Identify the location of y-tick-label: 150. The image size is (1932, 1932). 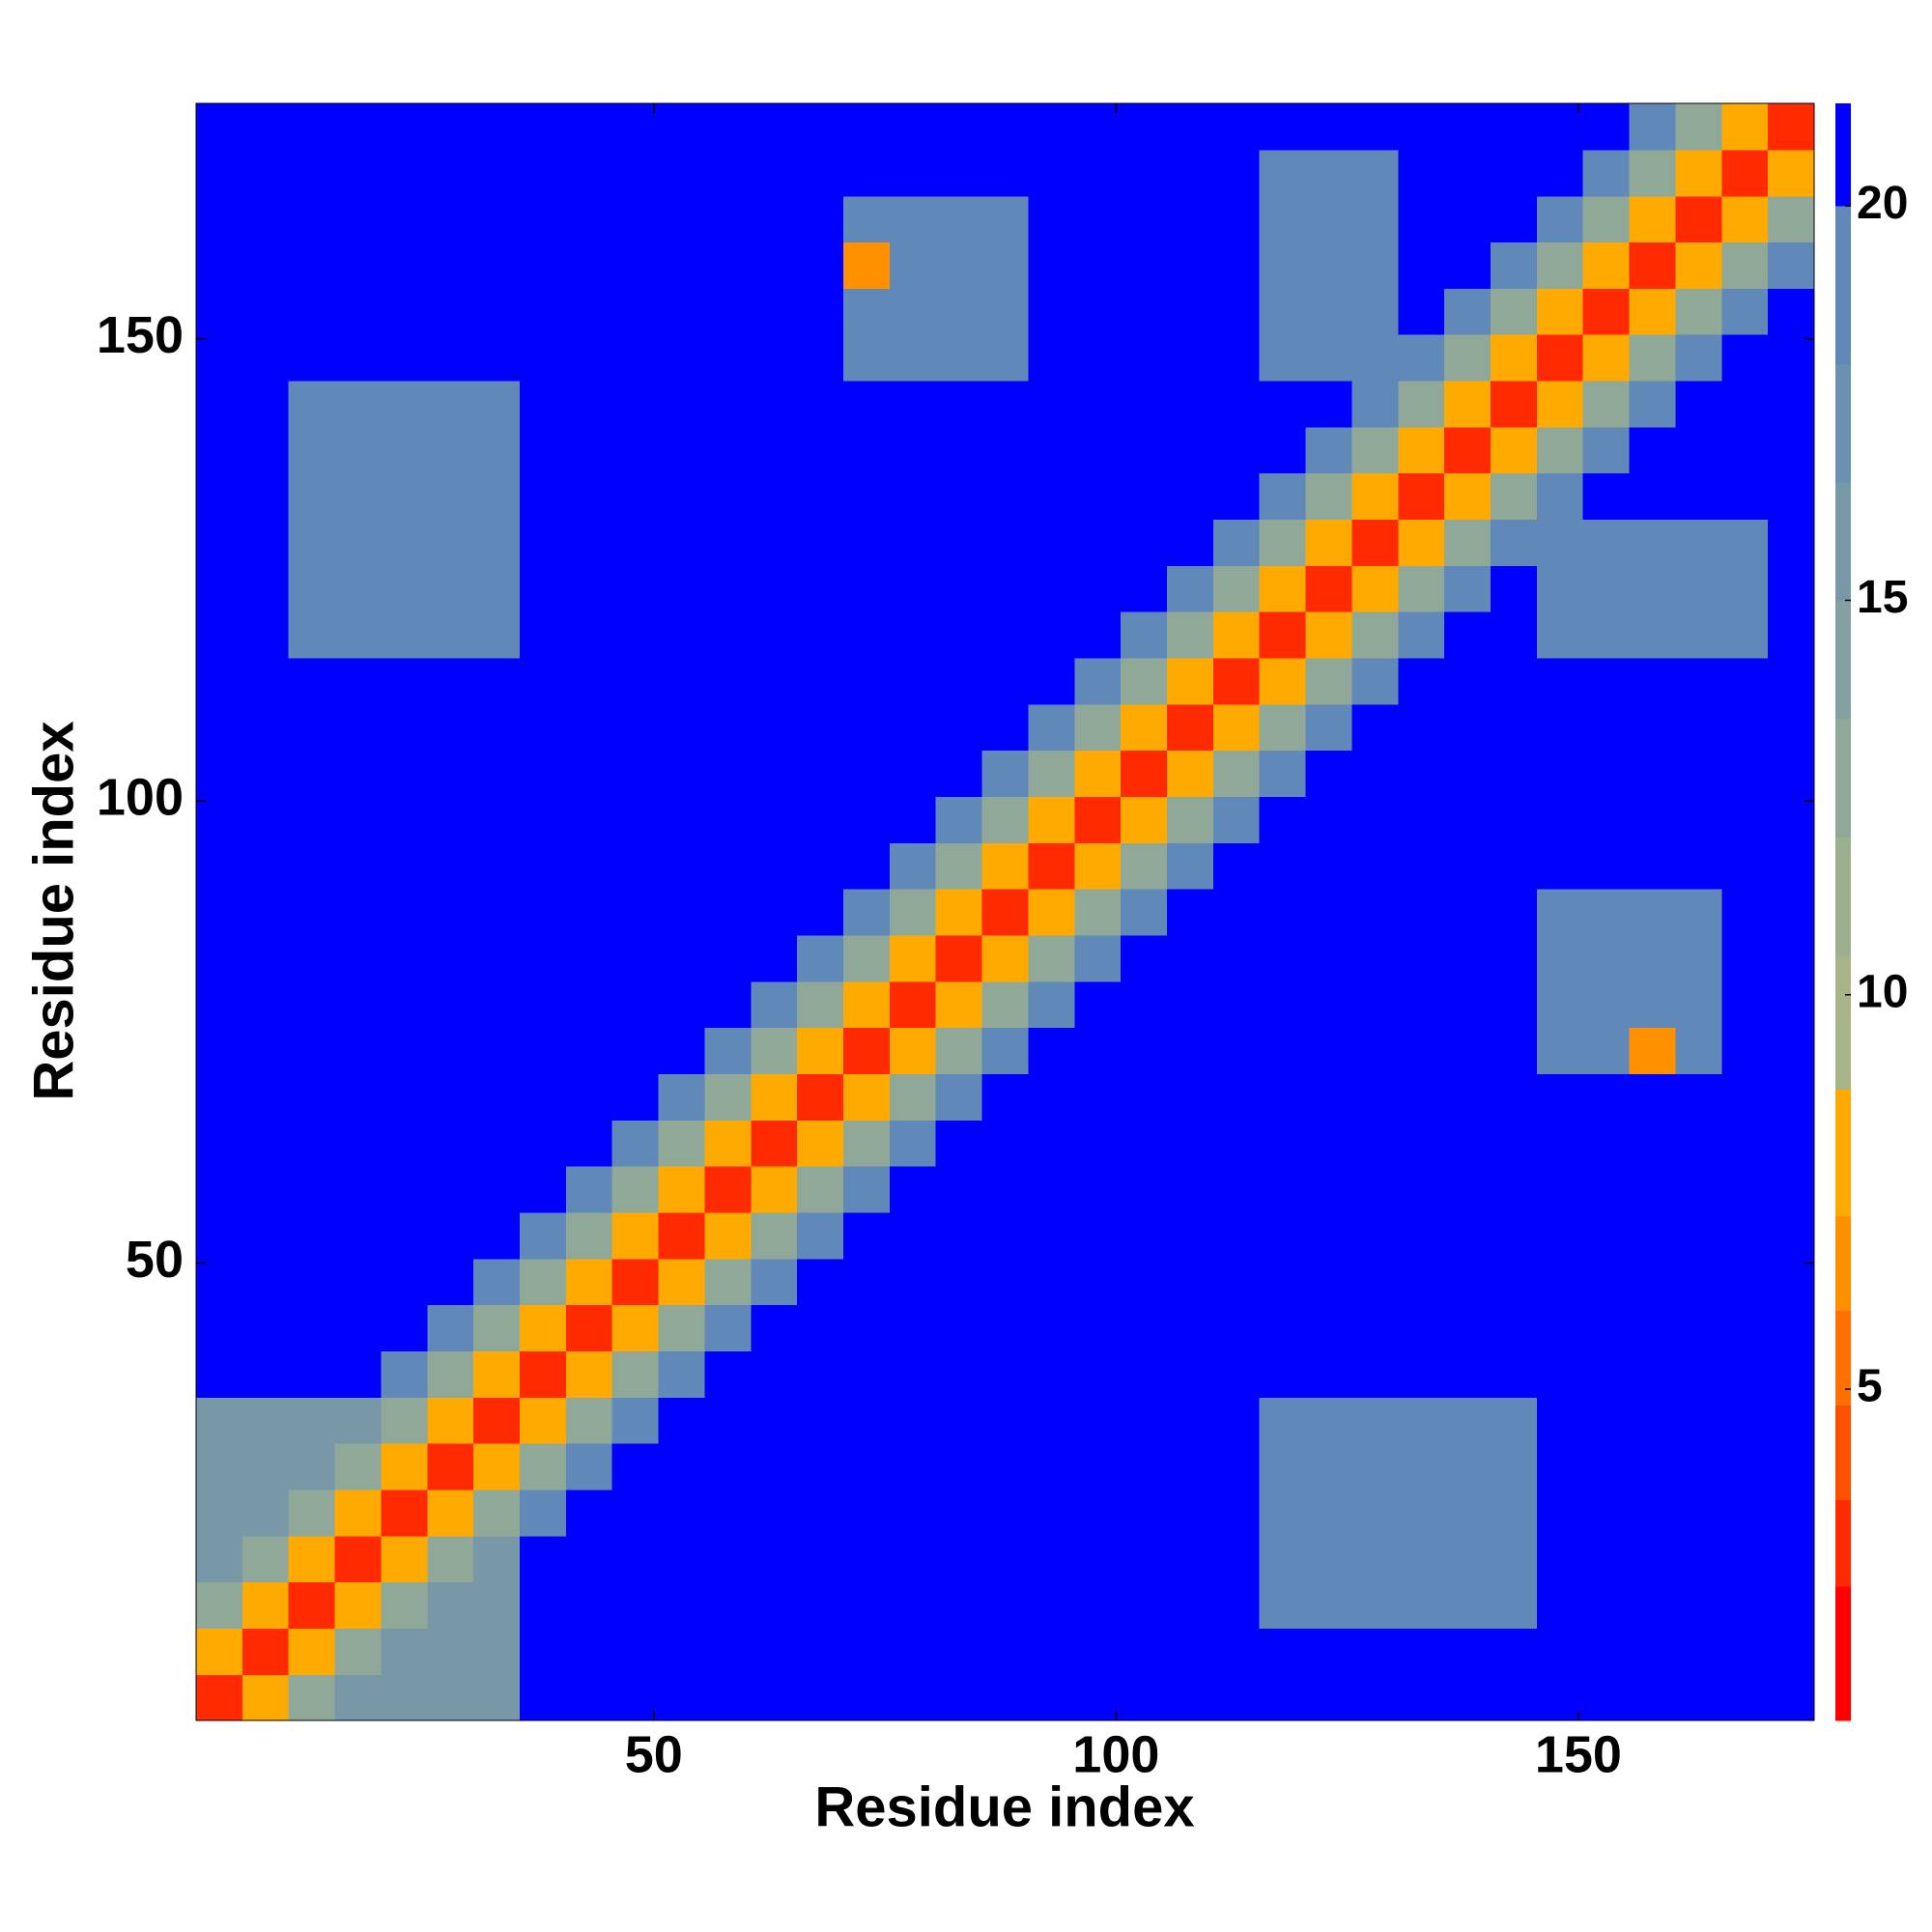
(140, 335).